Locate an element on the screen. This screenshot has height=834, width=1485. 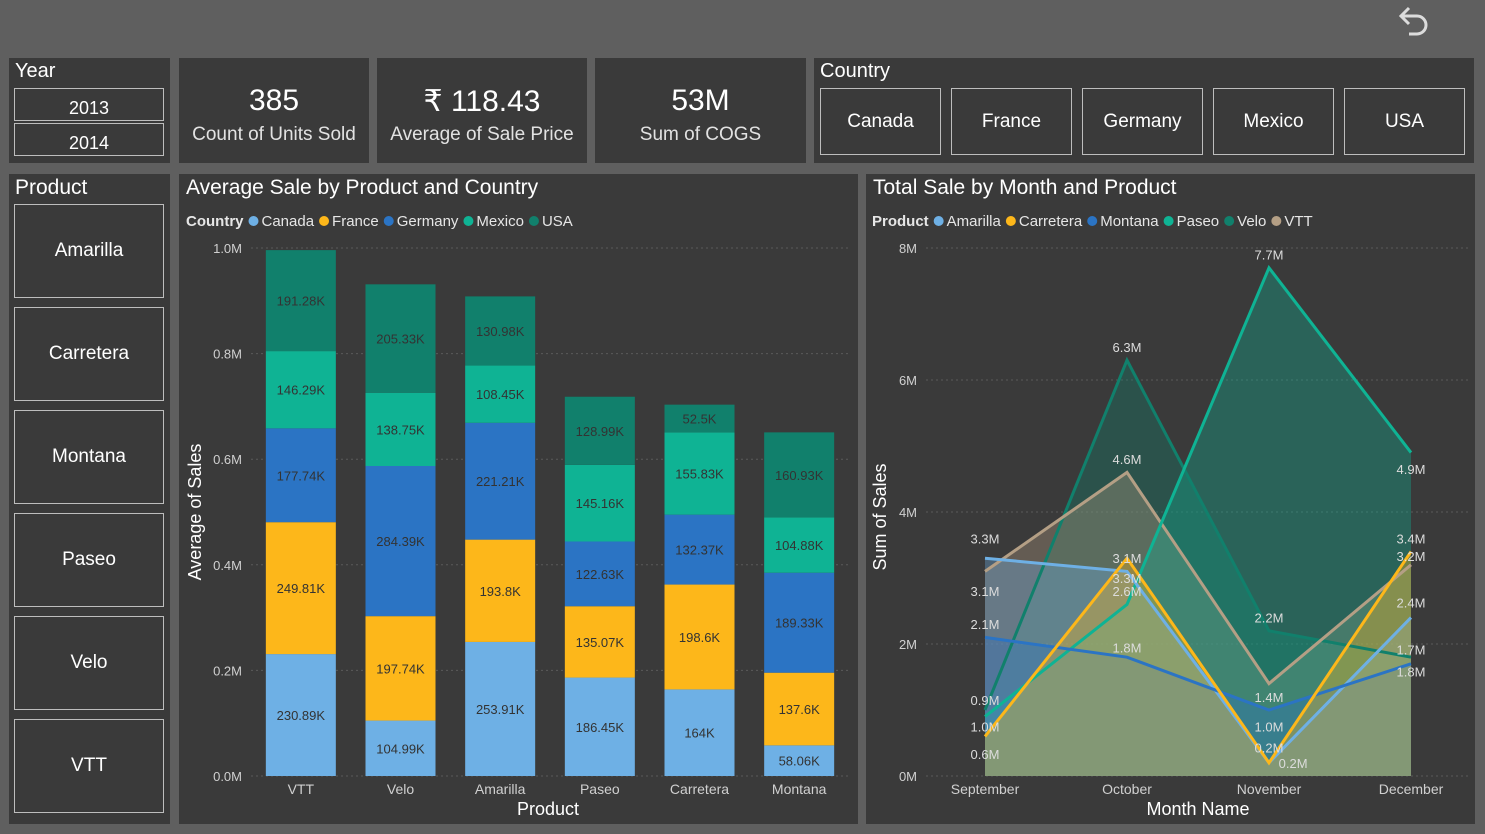
legend-title: Product is located at coordinates (900, 221).